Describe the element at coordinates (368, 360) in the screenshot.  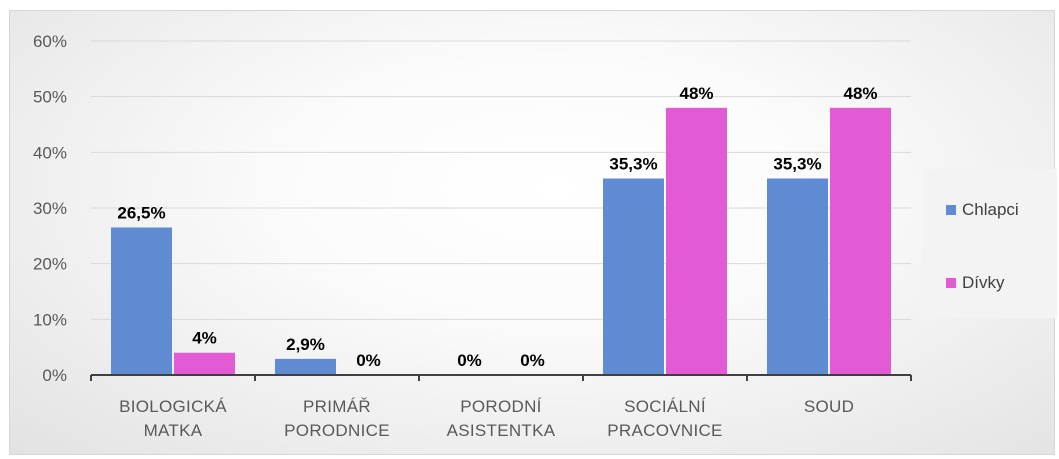
I see `data-label-dívky-1: 0%` at that location.